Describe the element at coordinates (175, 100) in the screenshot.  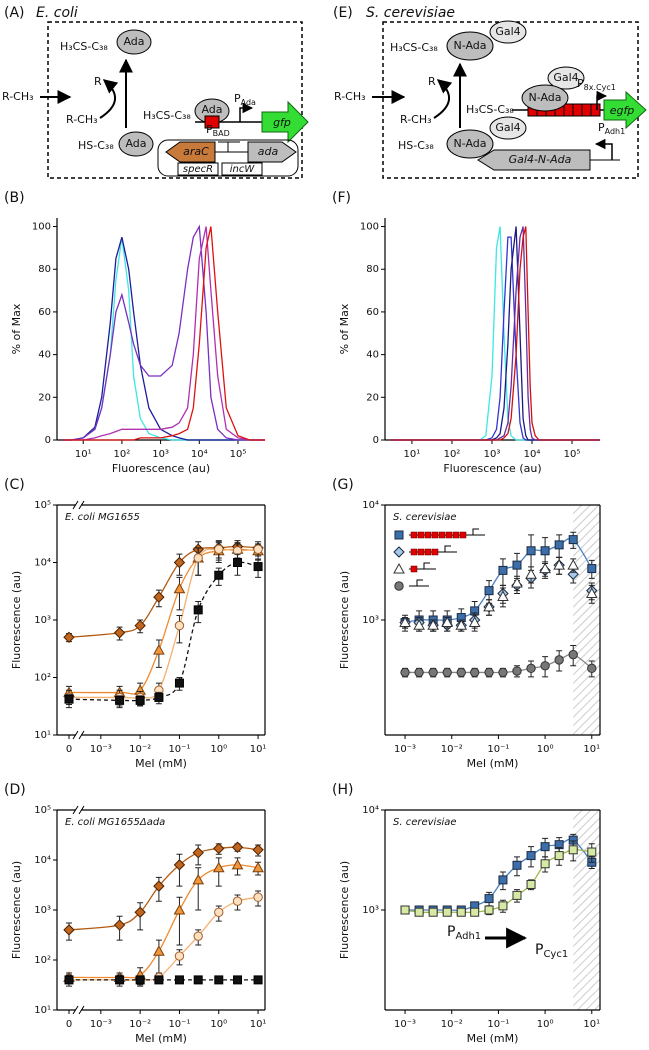
I see `cell-box` at that location.